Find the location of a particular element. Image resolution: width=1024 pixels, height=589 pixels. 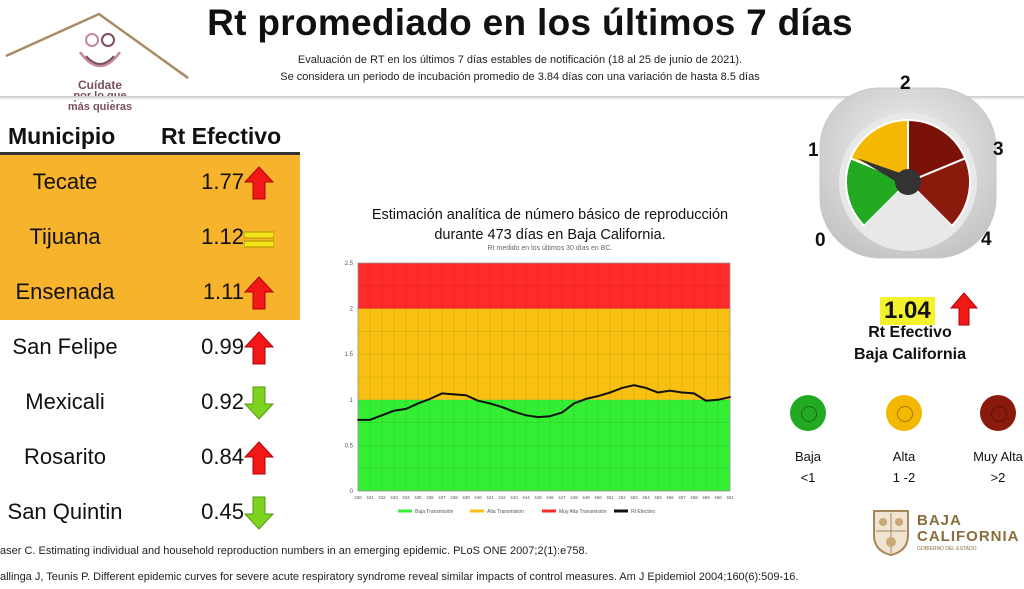

chart-title-line-2: durante 473 días en Baja California. is located at coordinates (550, 235).